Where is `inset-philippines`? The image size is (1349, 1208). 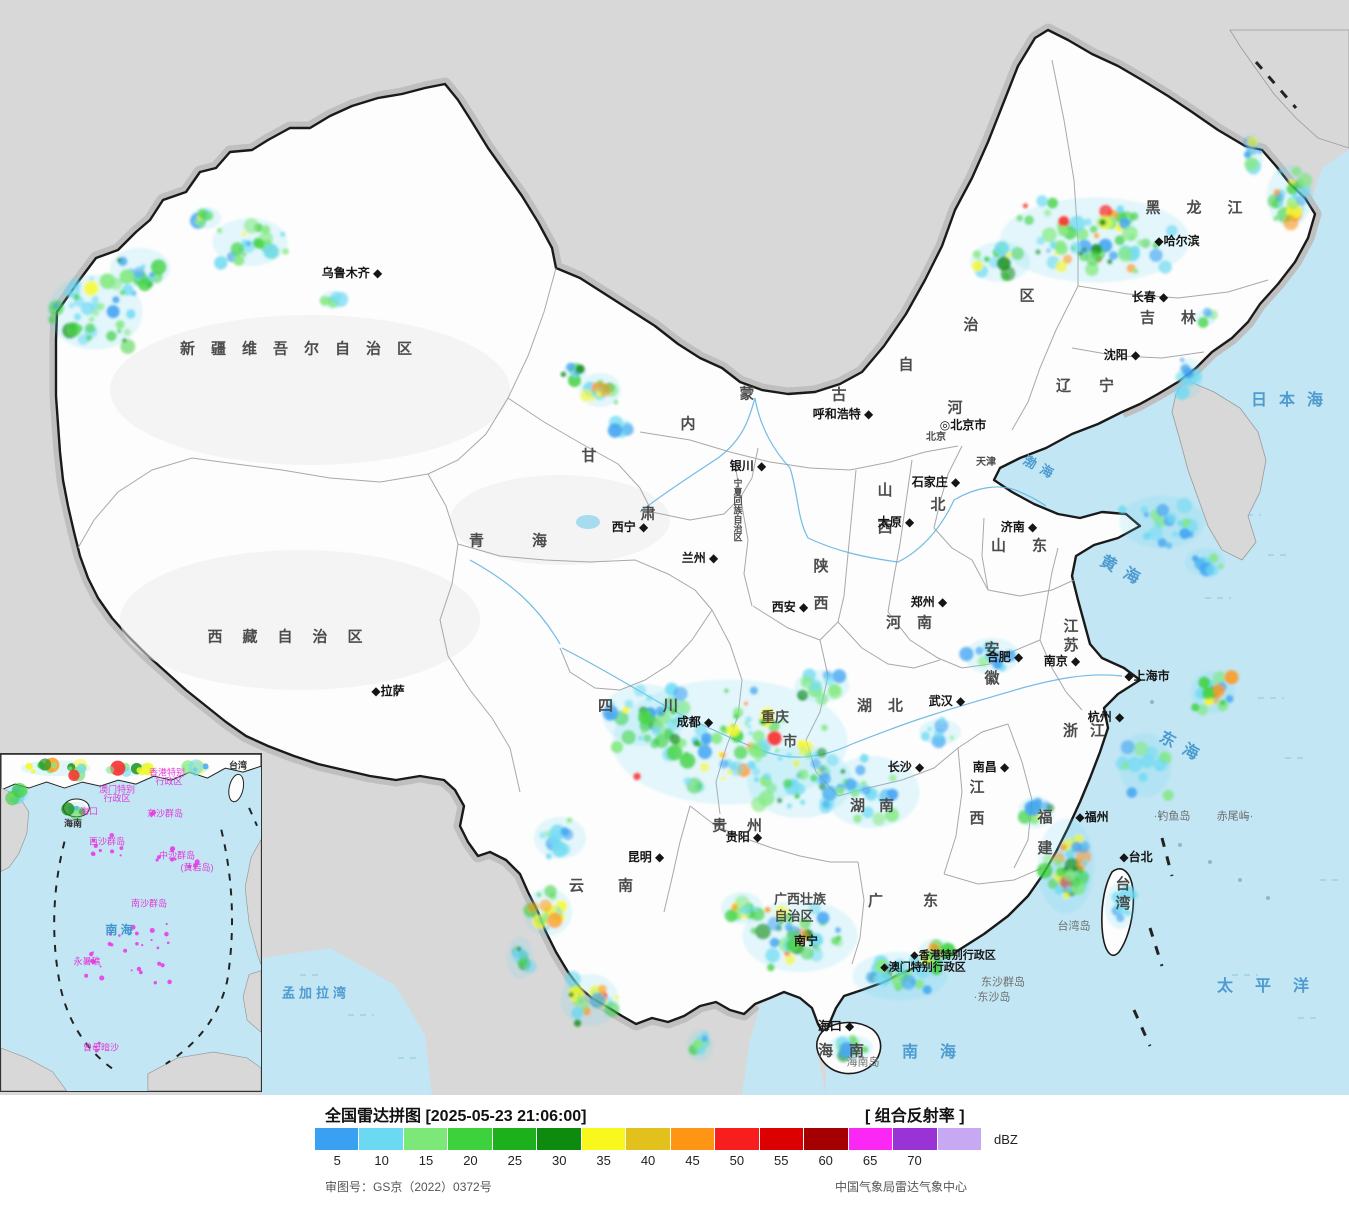 inset-philippines is located at coordinates (252, 901).